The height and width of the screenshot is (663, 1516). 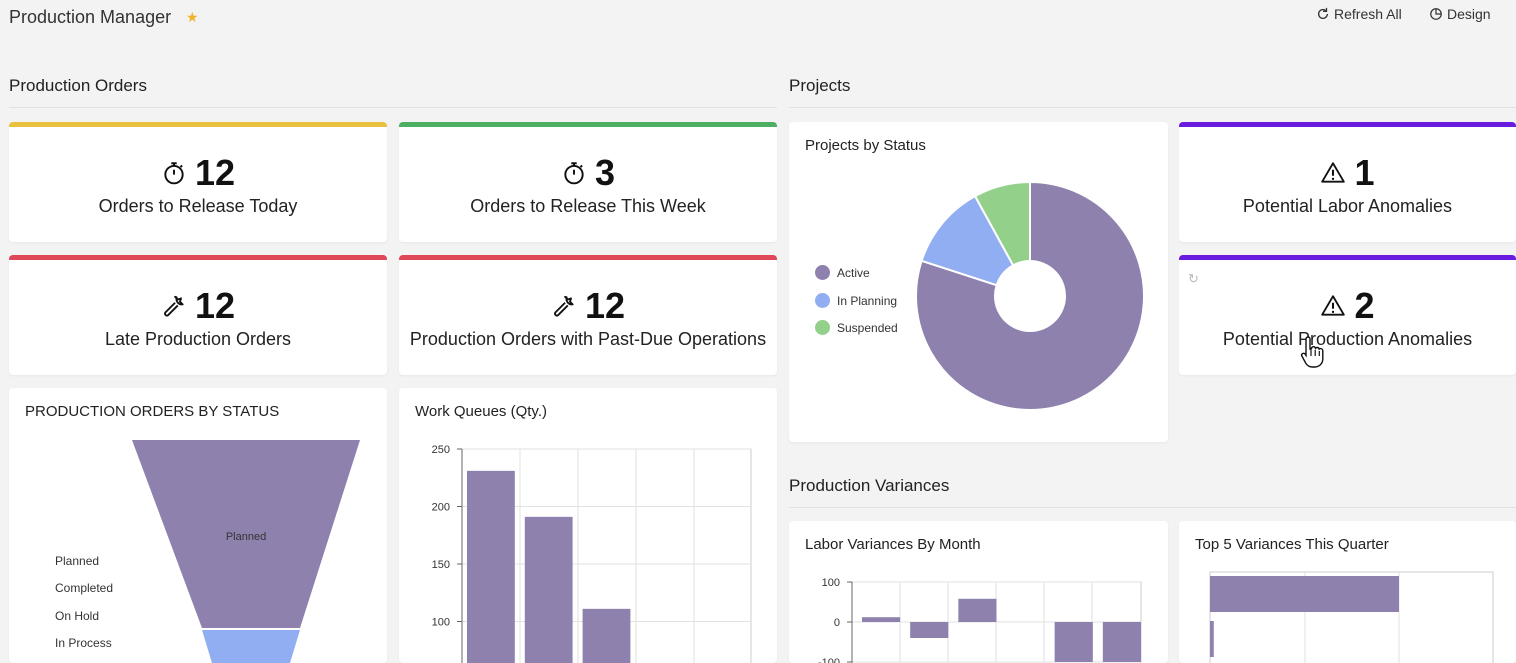 What do you see at coordinates (829, 660) in the screenshot?
I see `y-tick-label: -100` at bounding box center [829, 660].